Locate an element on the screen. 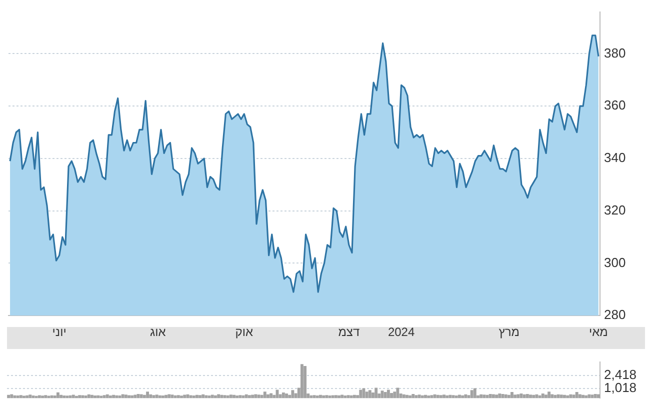 The width and height of the screenshot is (652, 410). y-tick-label: 380 is located at coordinates (615, 52).